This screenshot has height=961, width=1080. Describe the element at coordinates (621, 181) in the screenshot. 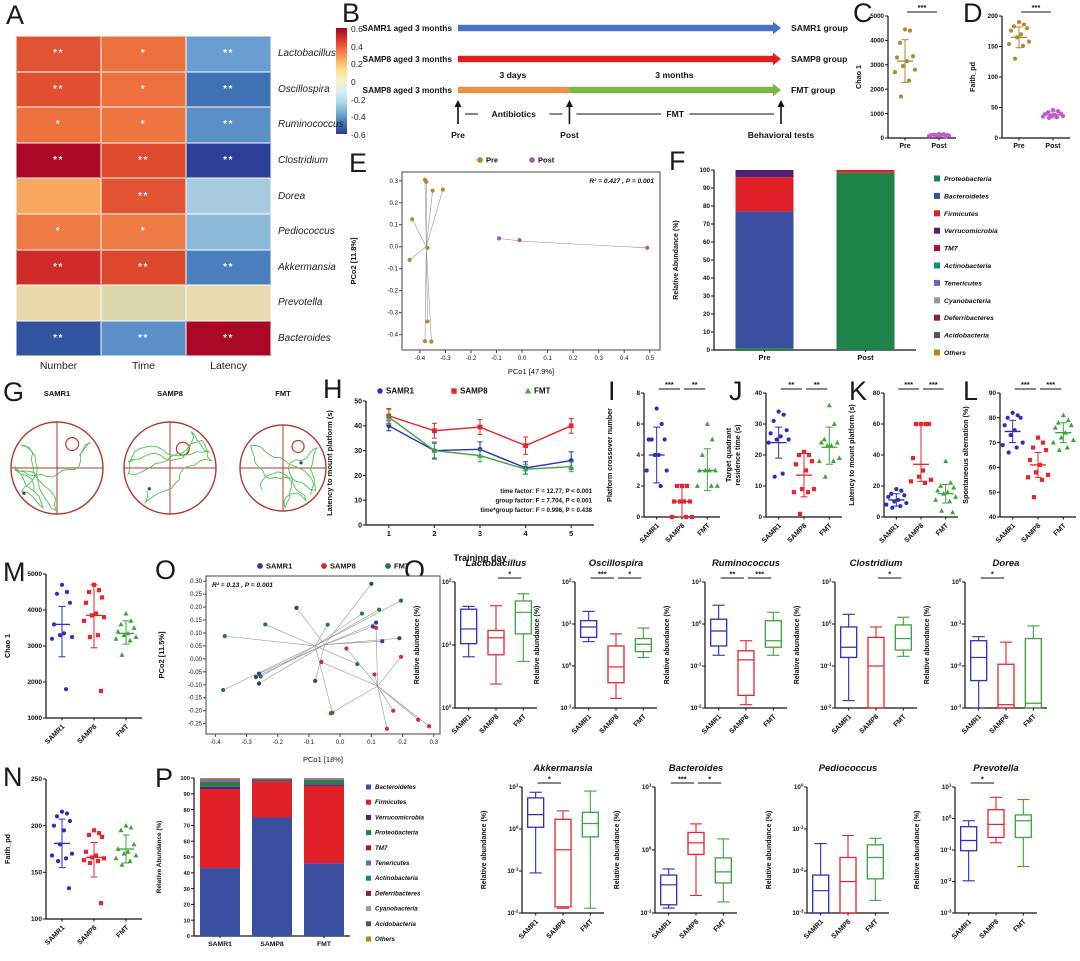

I see `svg-text: R² = 0.427 , P = 0.001` at that location.